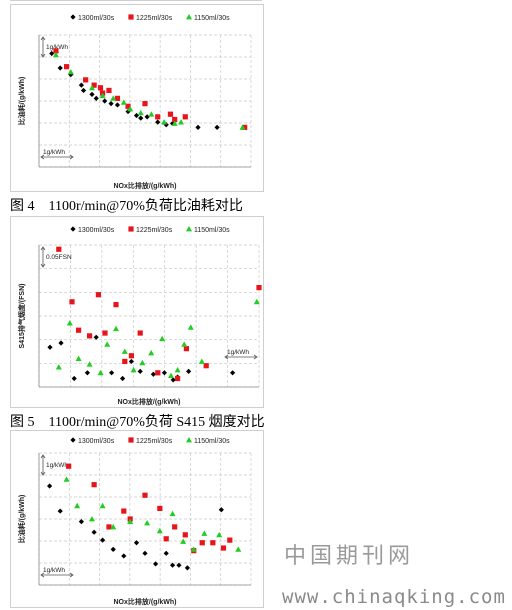 The width and height of the screenshot is (512, 610). What do you see at coordinates (394, 597) in the screenshot?
I see `watermark-url: www.chinaqking.com` at bounding box center [394, 597].